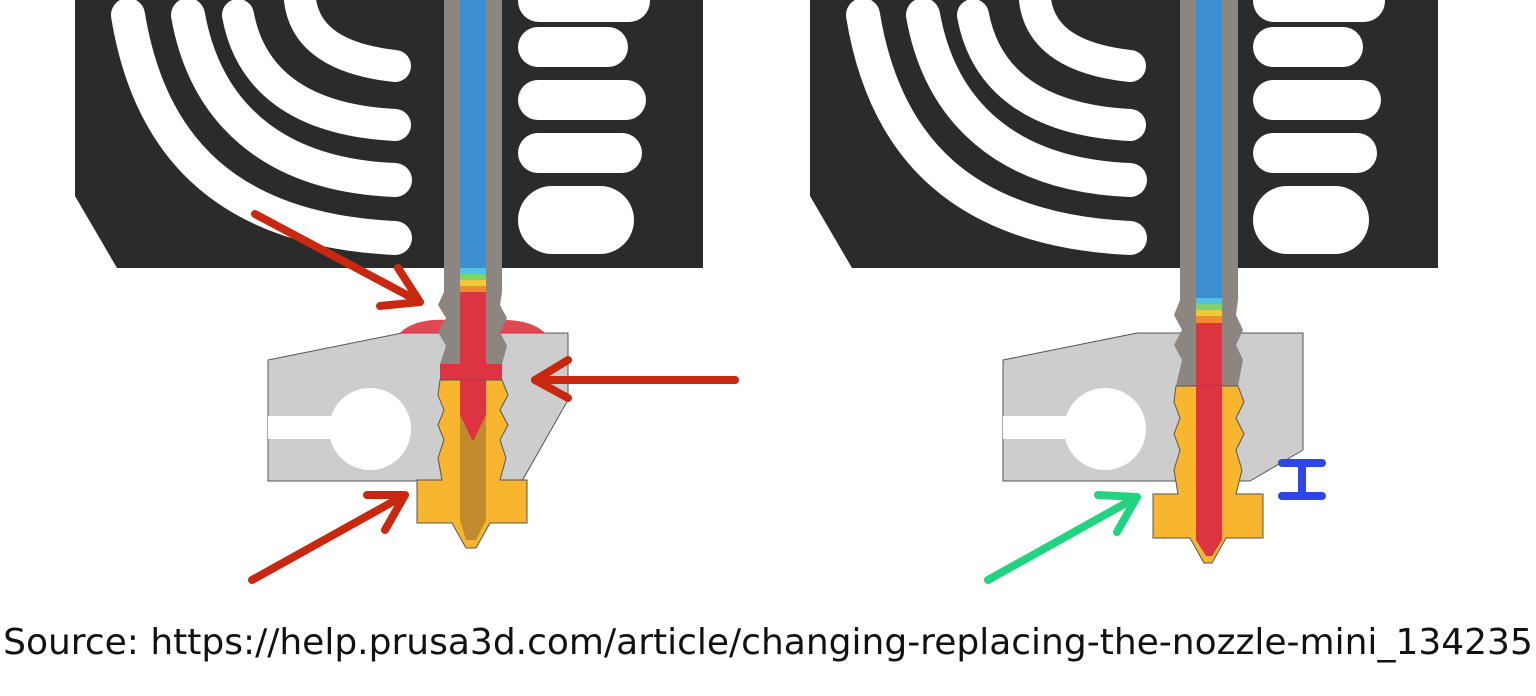  What do you see at coordinates (1302, 479) in the screenshot?
I see `gap-marker-icon` at bounding box center [1302, 479].